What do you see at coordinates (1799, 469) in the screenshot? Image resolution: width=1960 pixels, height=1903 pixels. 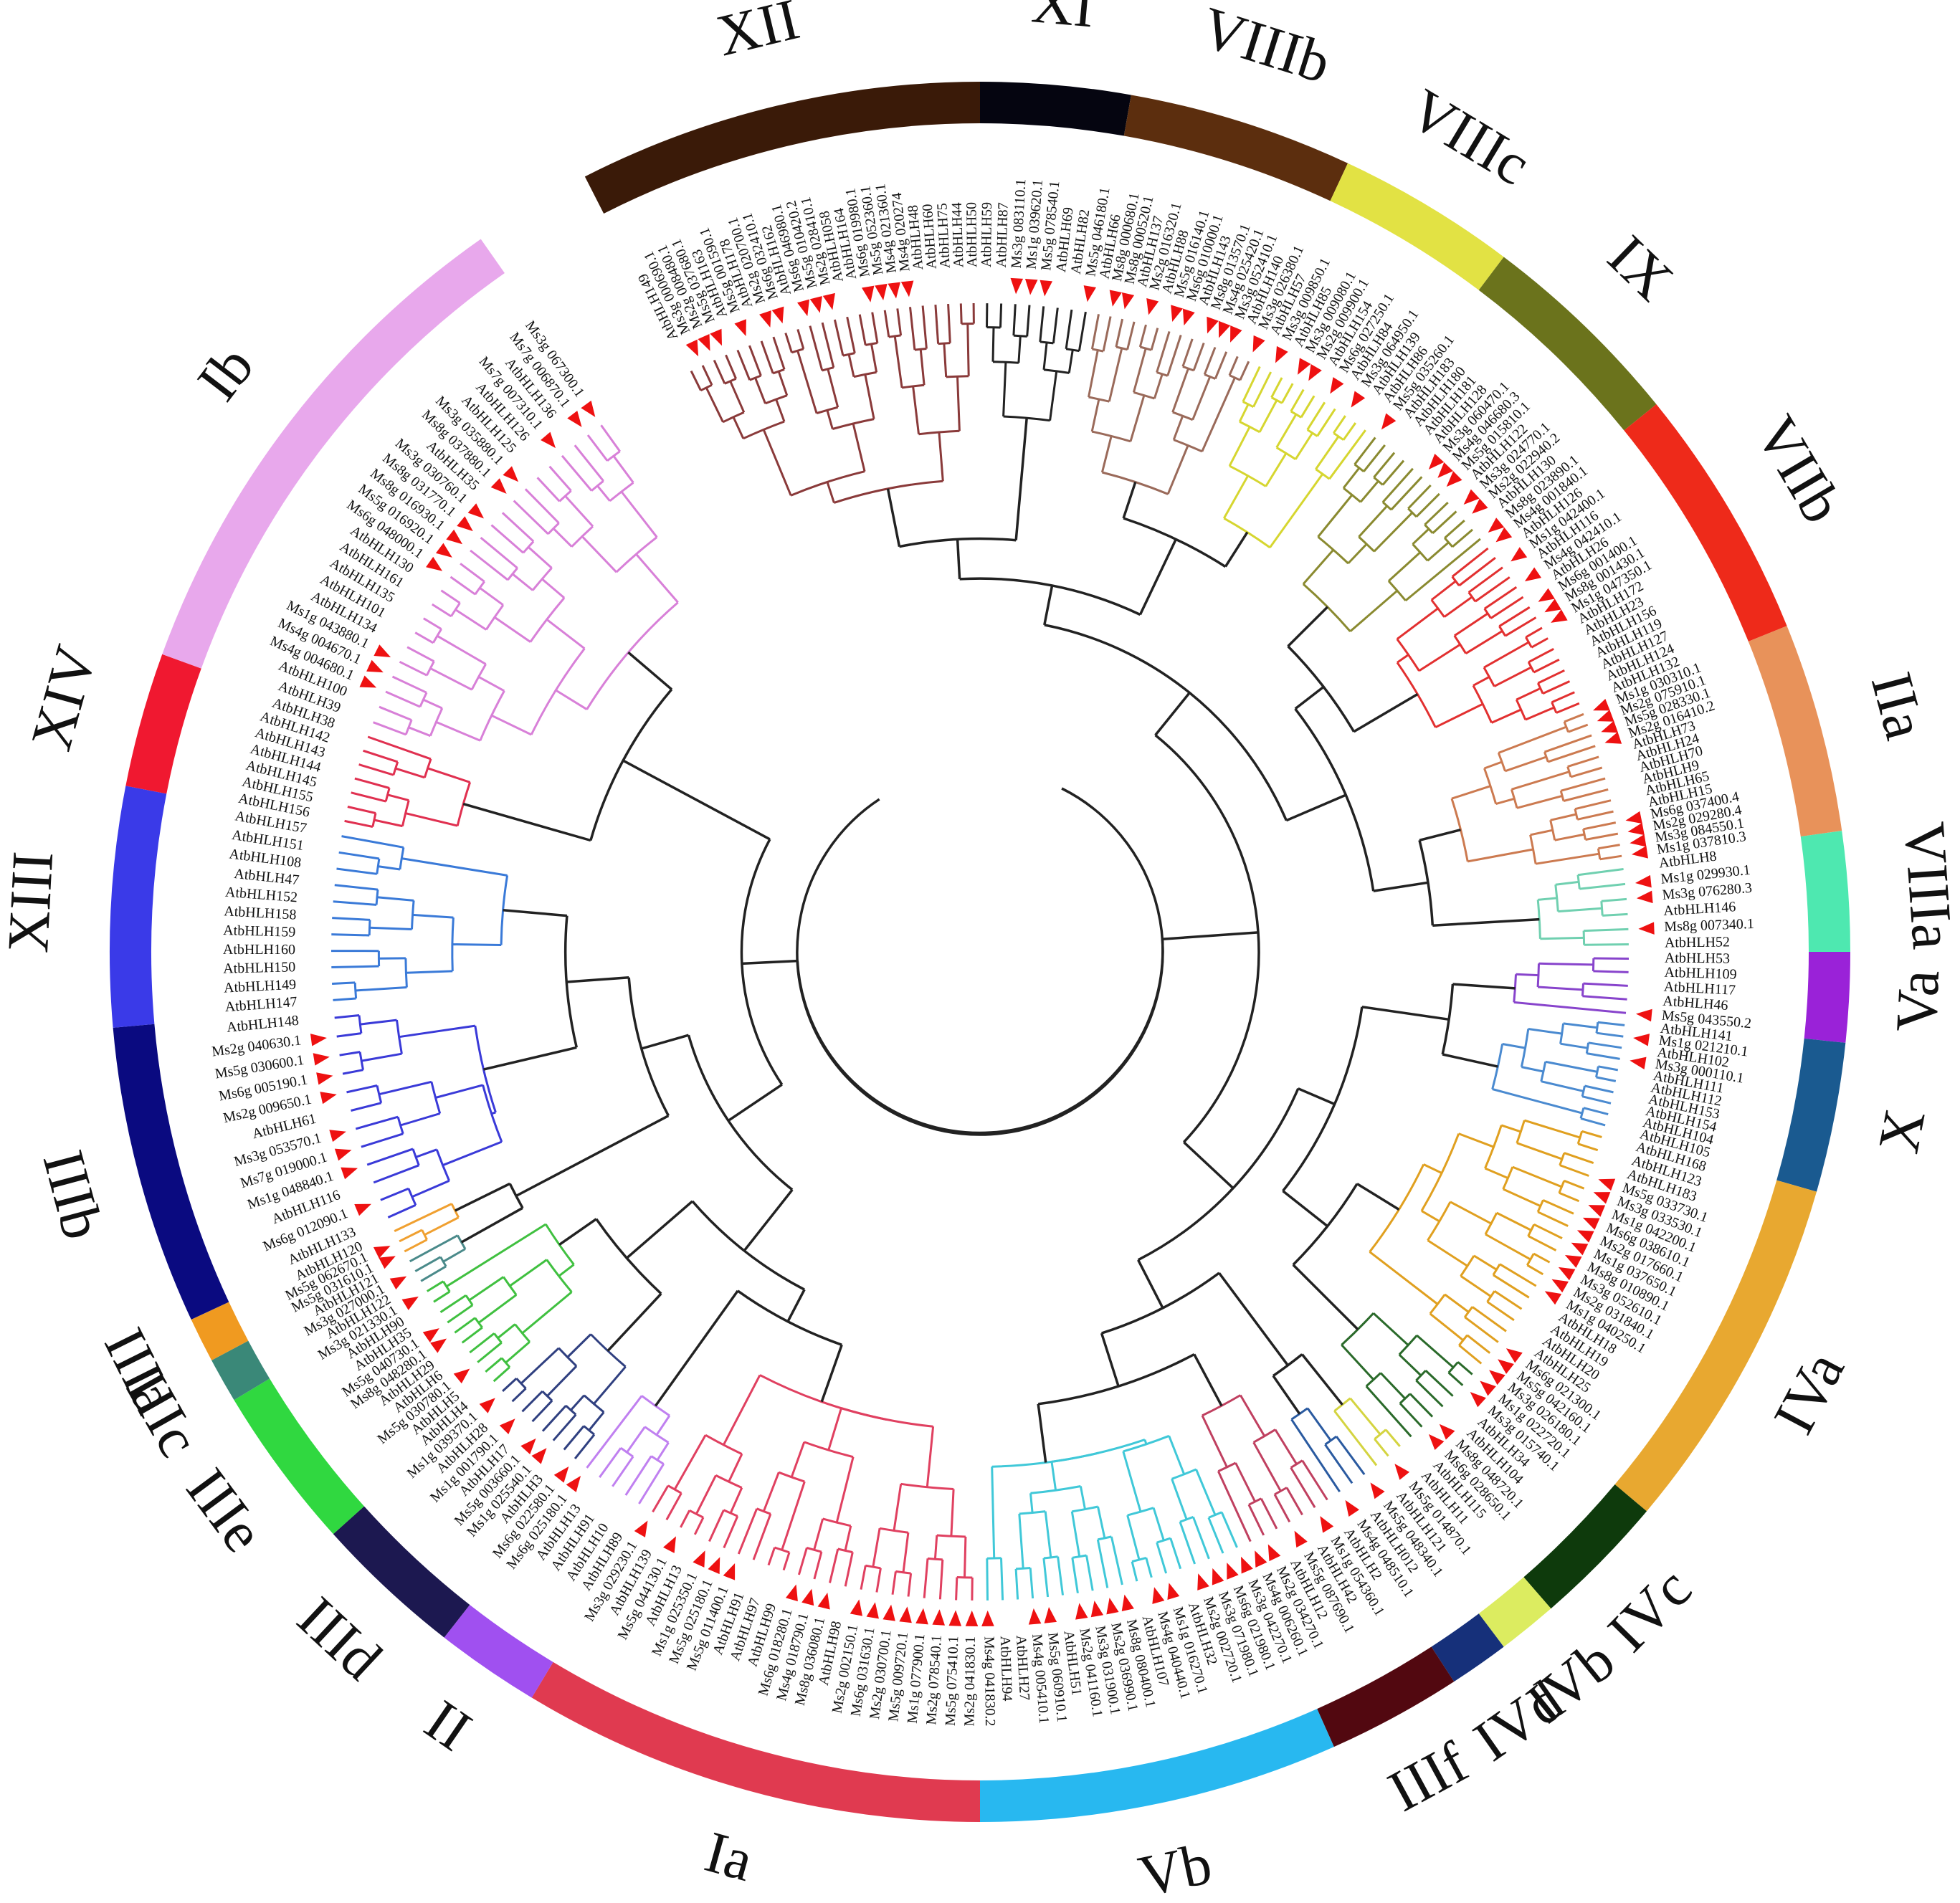 I see `clade-label-VIIb: VIIb` at bounding box center [1799, 469].